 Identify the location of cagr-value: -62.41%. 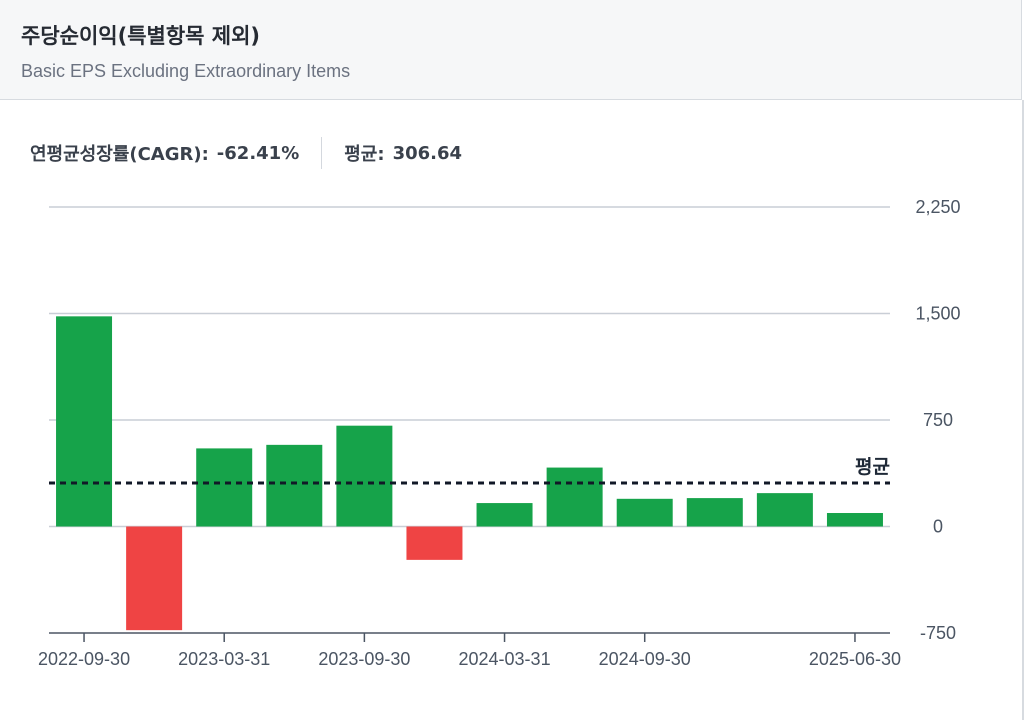
(258, 153).